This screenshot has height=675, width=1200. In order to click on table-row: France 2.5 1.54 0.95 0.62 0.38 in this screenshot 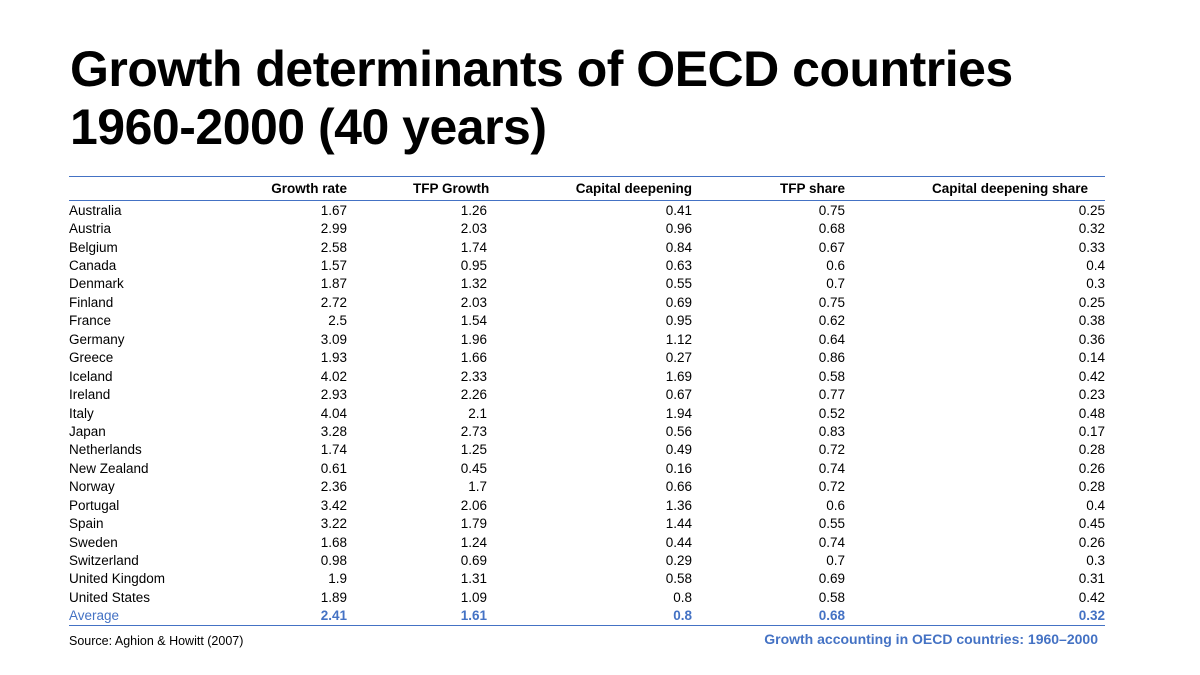, I will do `click(587, 321)`.